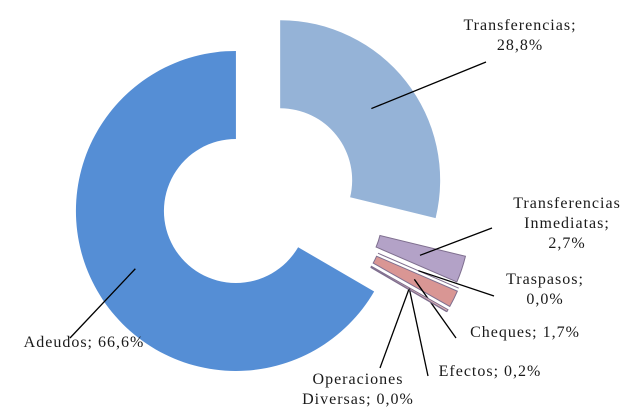  I want to click on data-label-line: Efectos; 0,2%, so click(490, 371).